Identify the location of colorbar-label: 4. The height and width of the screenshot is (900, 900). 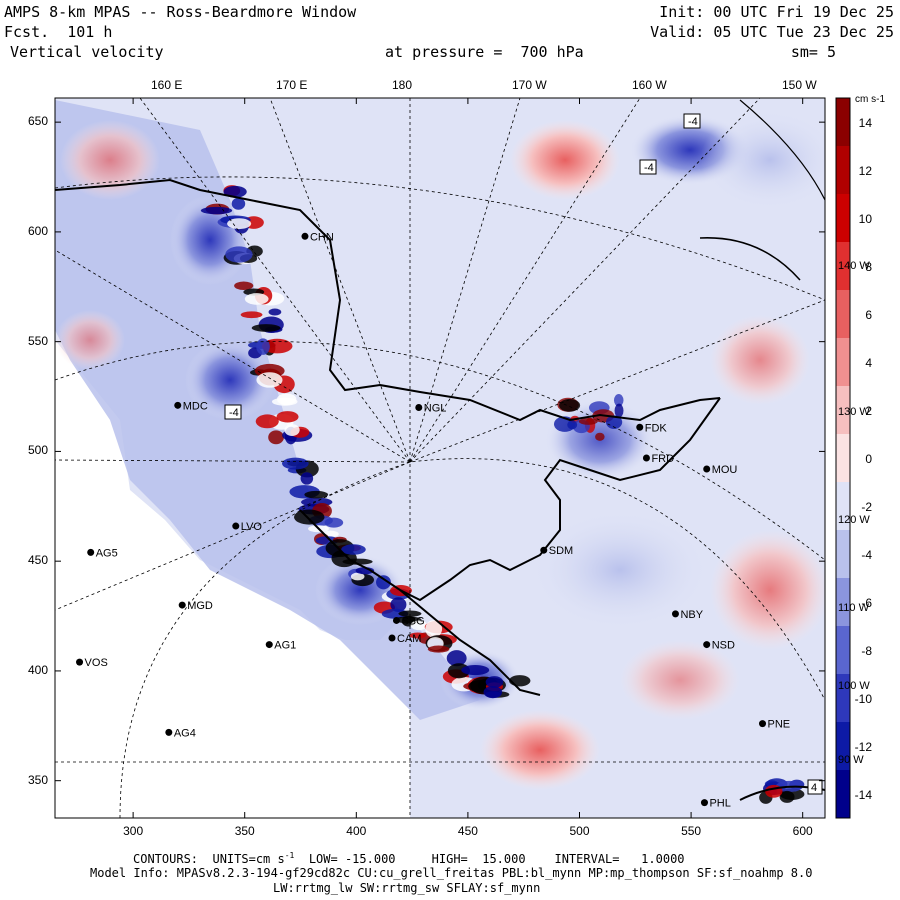
(868, 363).